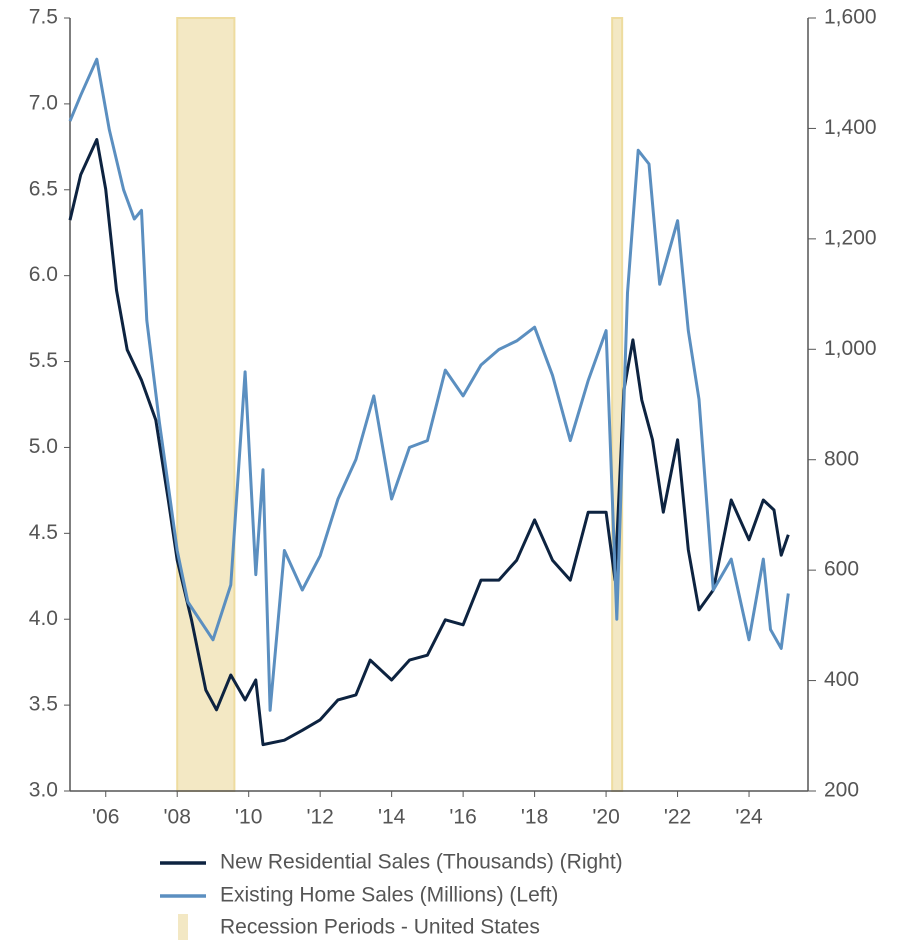 This screenshot has height=942, width=908. I want to click on x-tick-label: '18, so click(534, 817).